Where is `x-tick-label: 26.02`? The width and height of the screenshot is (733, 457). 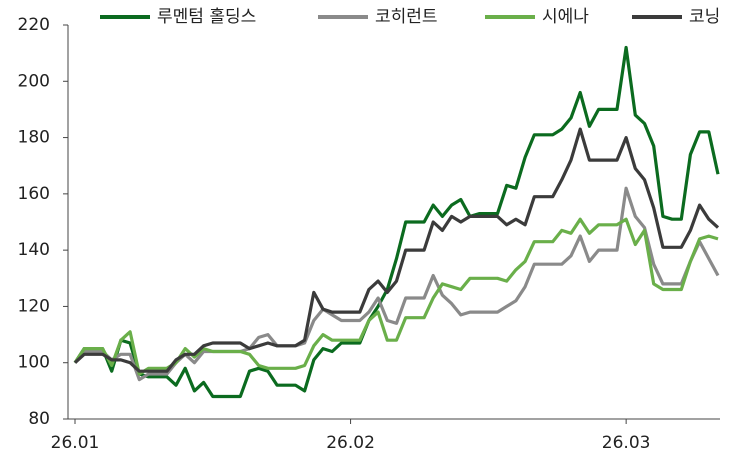
x-tick-label: 26.02 is located at coordinates (350, 443).